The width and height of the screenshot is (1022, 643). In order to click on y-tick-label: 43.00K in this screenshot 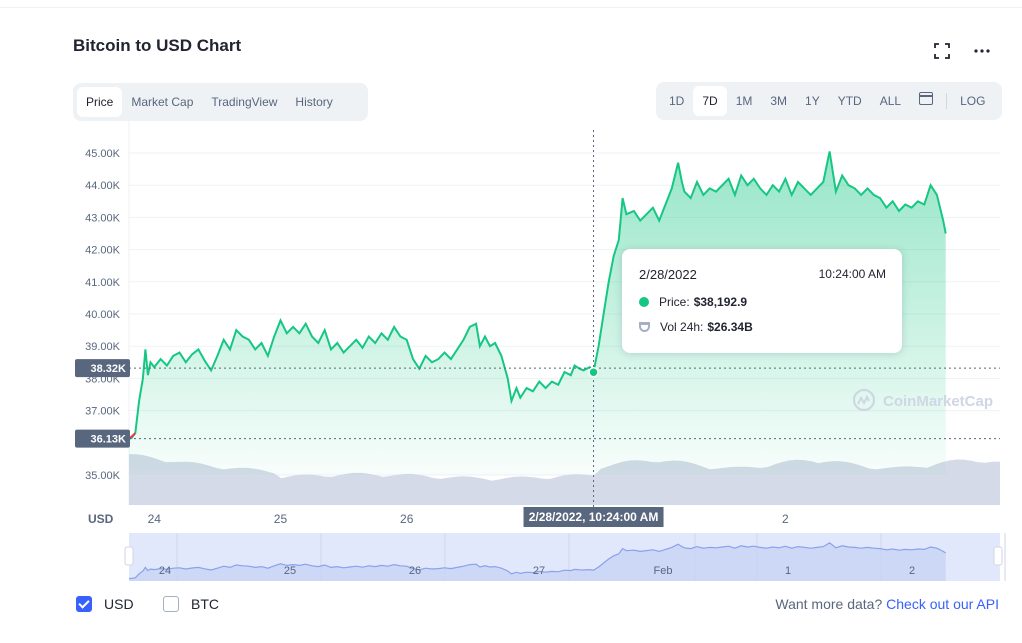, I will do `click(103, 218)`.